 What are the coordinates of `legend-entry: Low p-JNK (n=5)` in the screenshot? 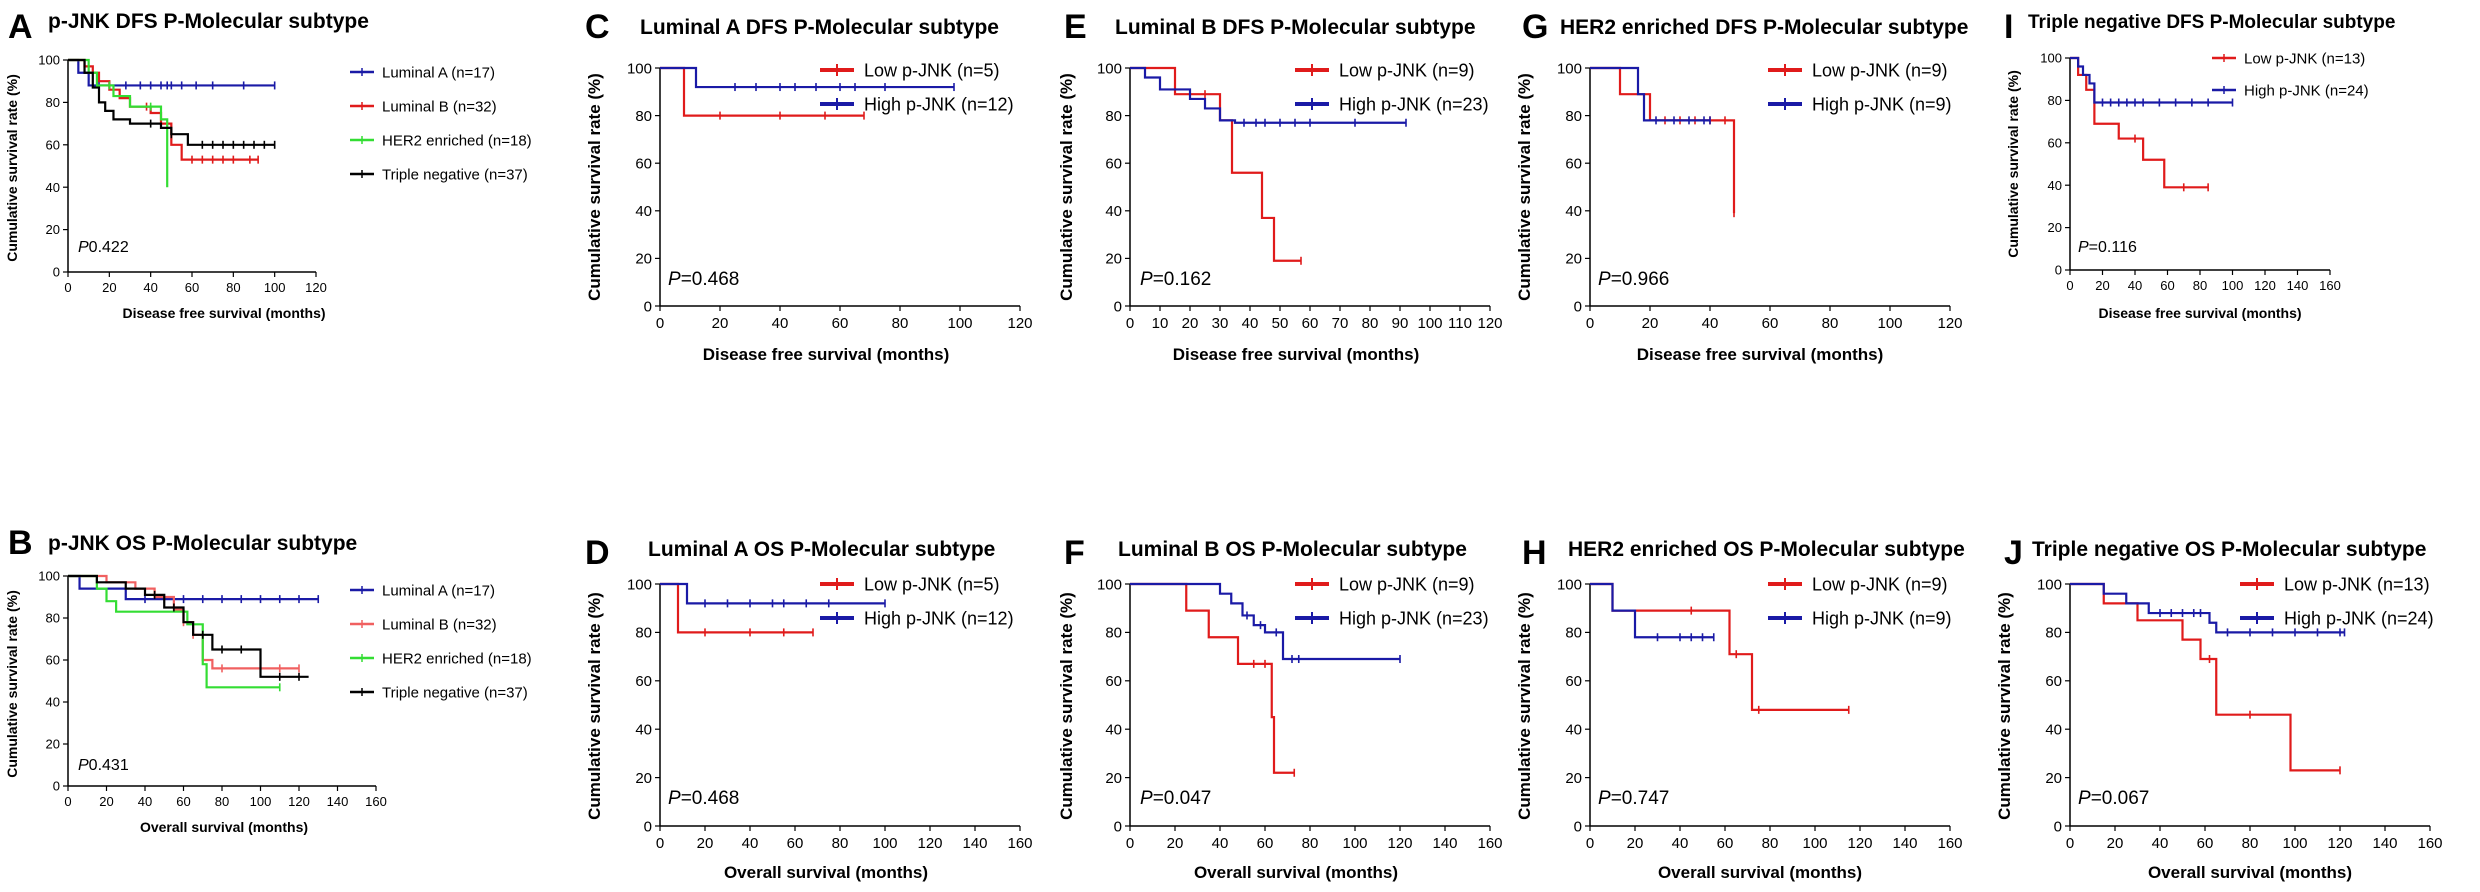 It's located at (910, 584).